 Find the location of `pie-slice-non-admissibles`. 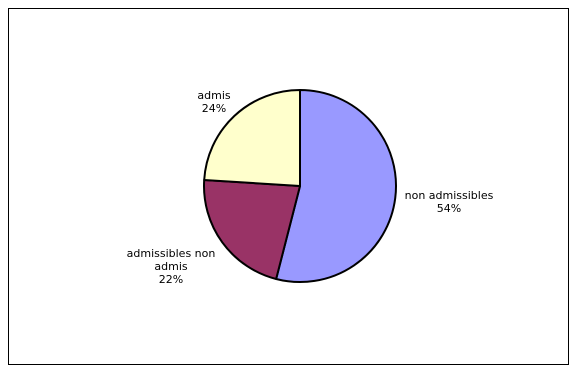

pie-slice-non-admissibles is located at coordinates (336, 186).